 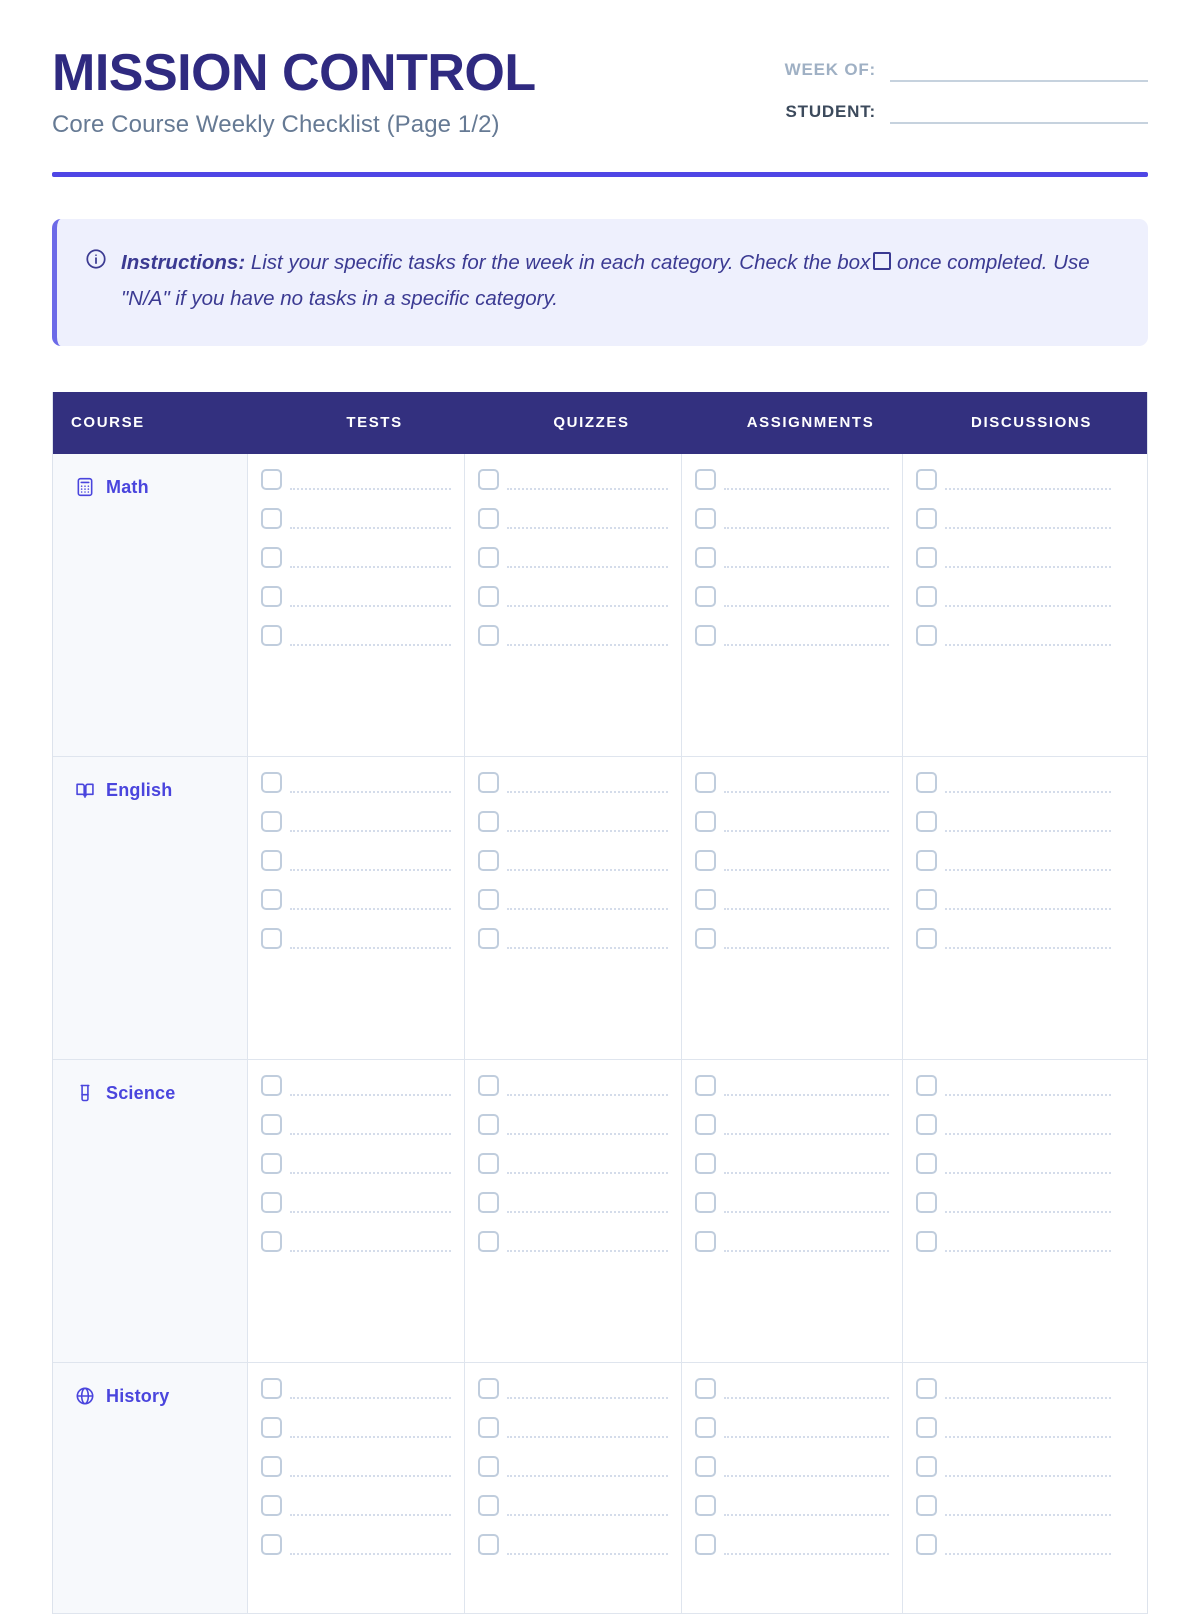 What do you see at coordinates (1019, 113) in the screenshot?
I see `student-input` at bounding box center [1019, 113].